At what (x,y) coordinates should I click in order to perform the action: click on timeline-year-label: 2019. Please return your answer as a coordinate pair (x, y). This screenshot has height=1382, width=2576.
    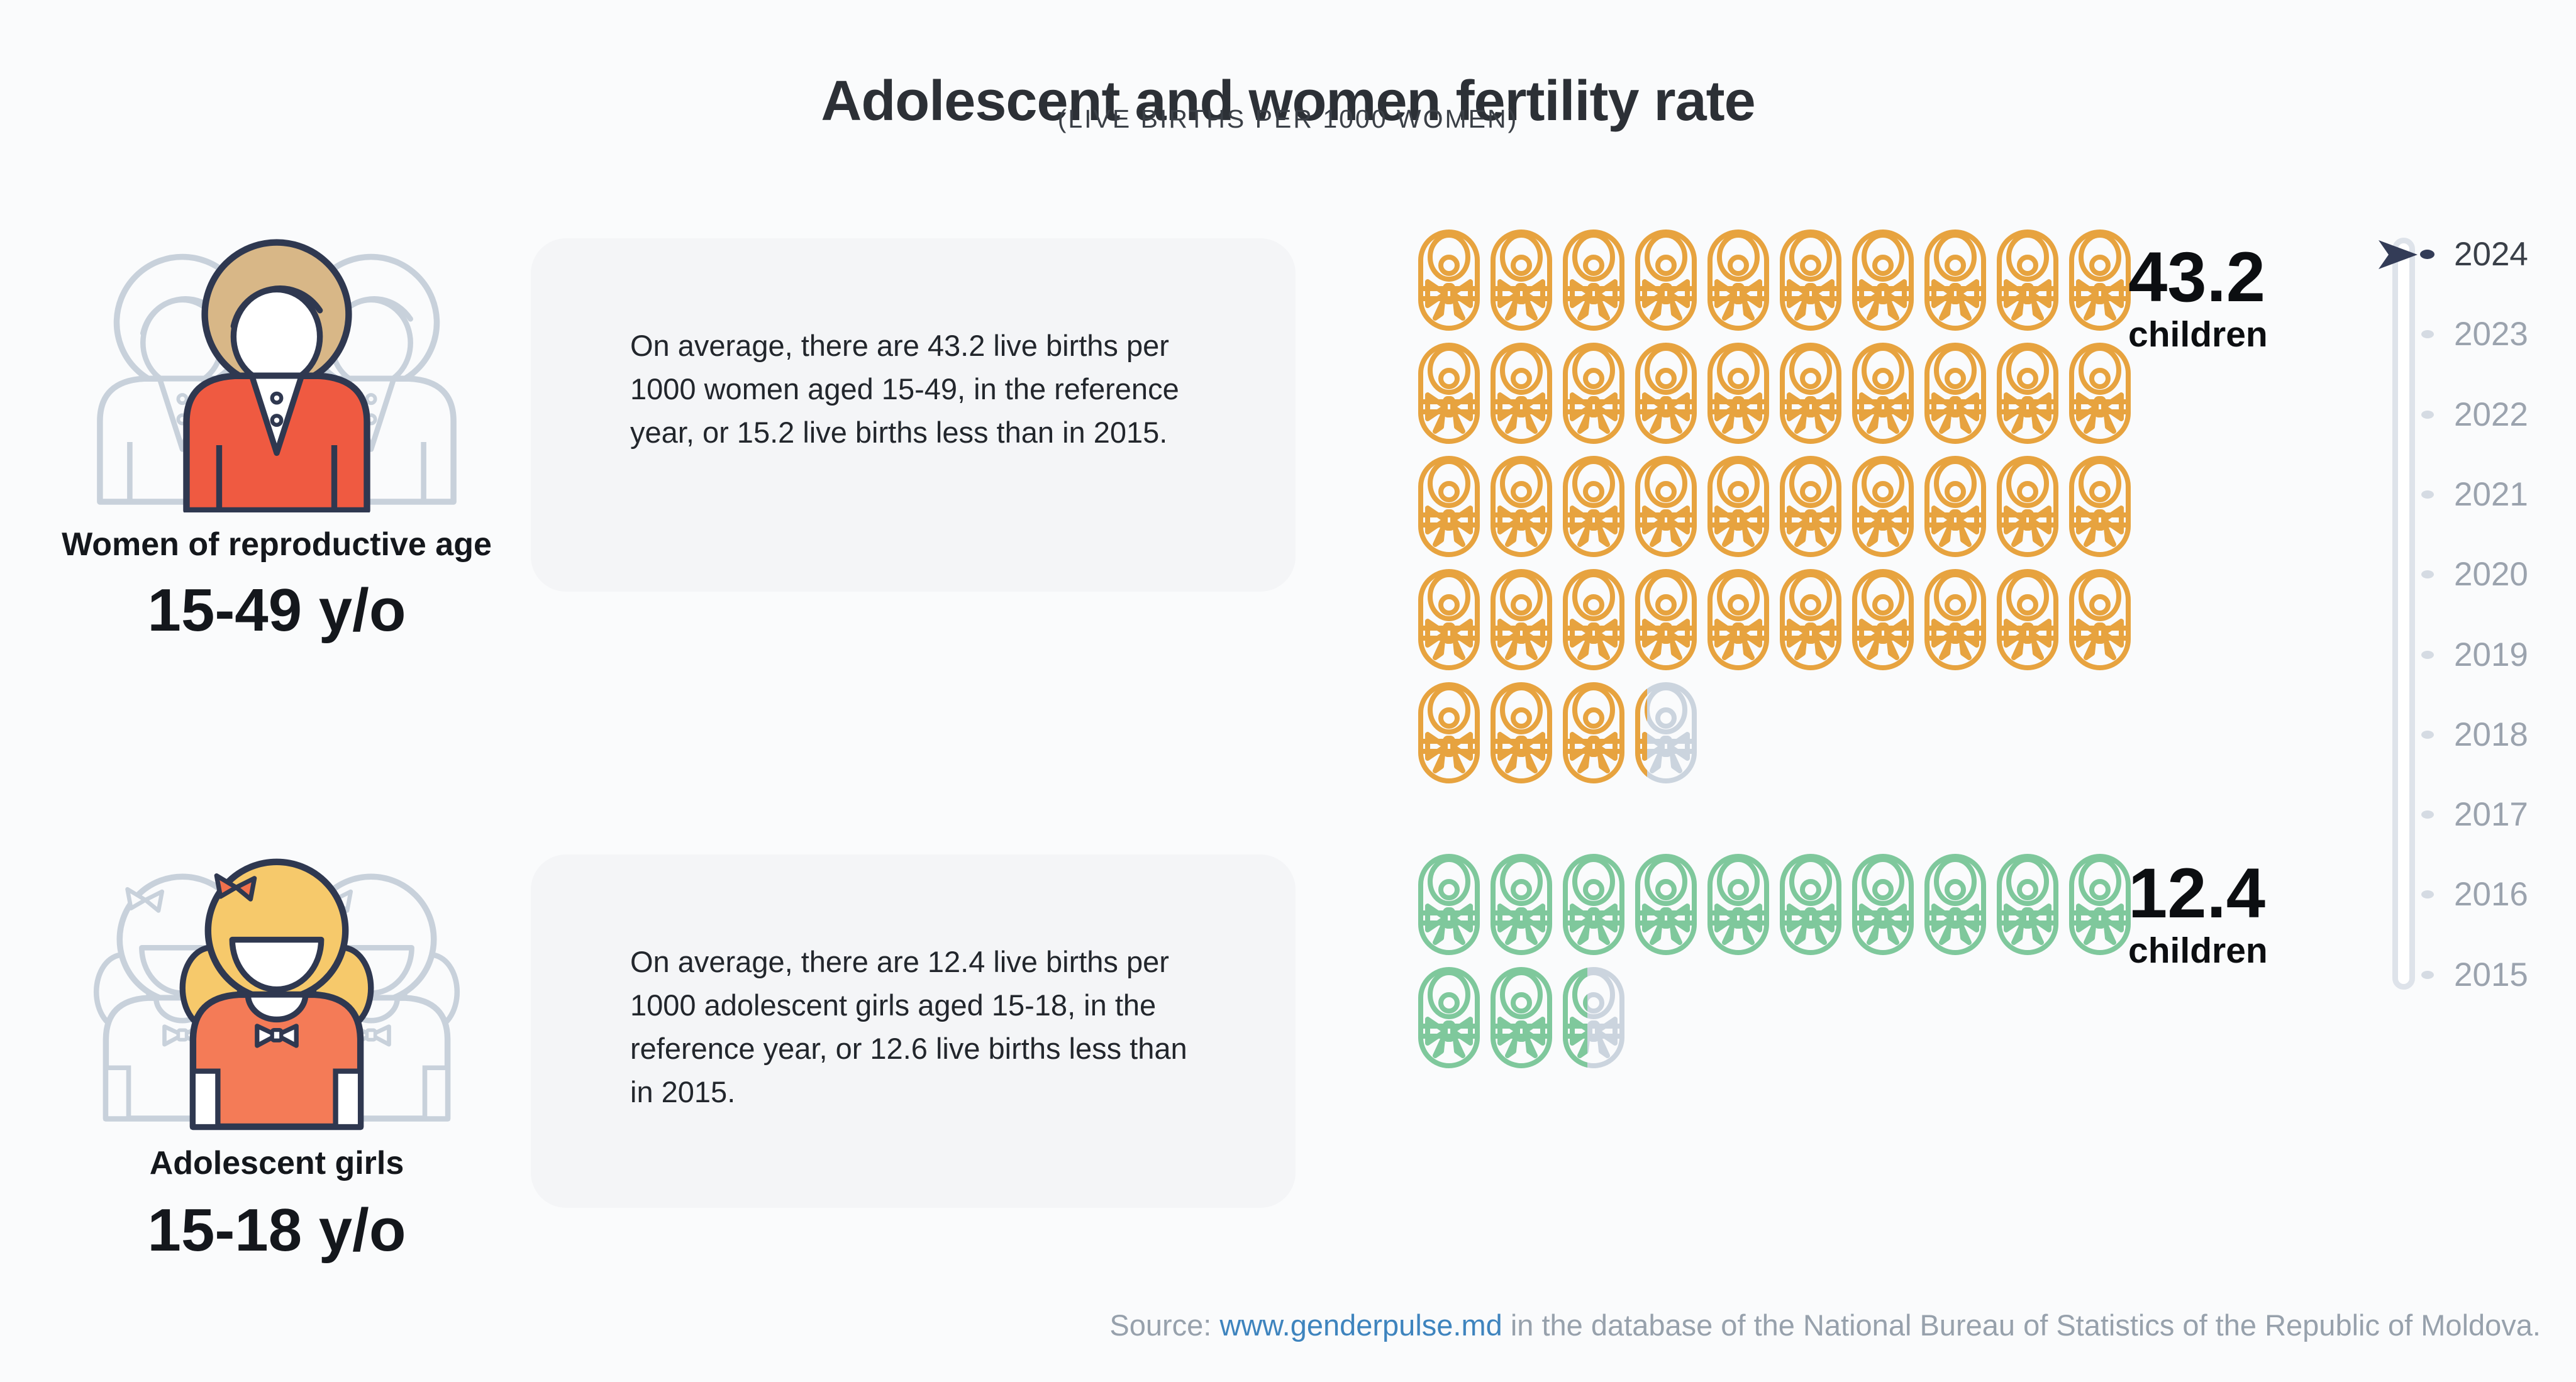
    Looking at the image, I should click on (2491, 654).